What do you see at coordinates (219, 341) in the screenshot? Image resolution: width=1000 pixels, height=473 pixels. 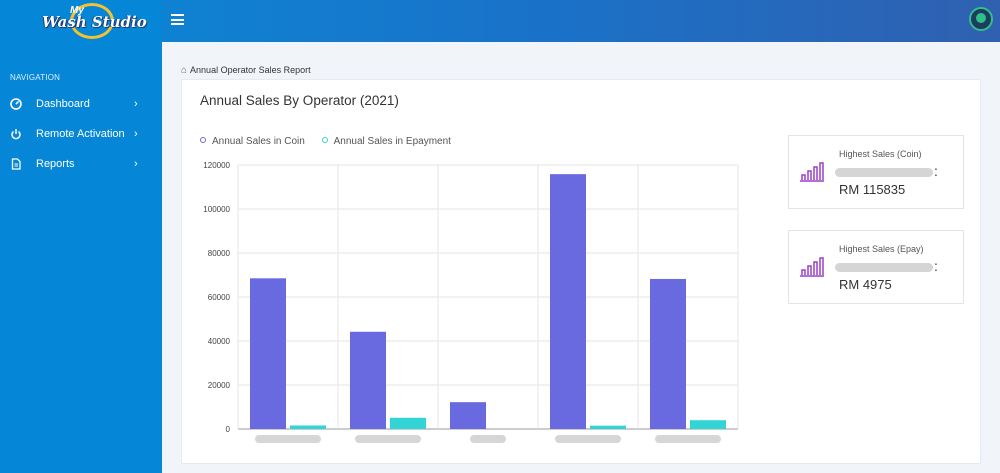 I see `y-tick-label: 40000` at bounding box center [219, 341].